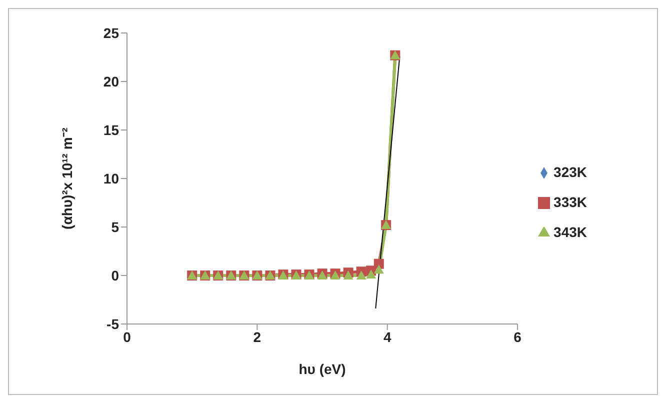 The width and height of the screenshot is (664, 401). Describe the element at coordinates (66, 178) in the screenshot. I see `y-axis-title: (αhυ)²x 10¹² m⁻²` at that location.